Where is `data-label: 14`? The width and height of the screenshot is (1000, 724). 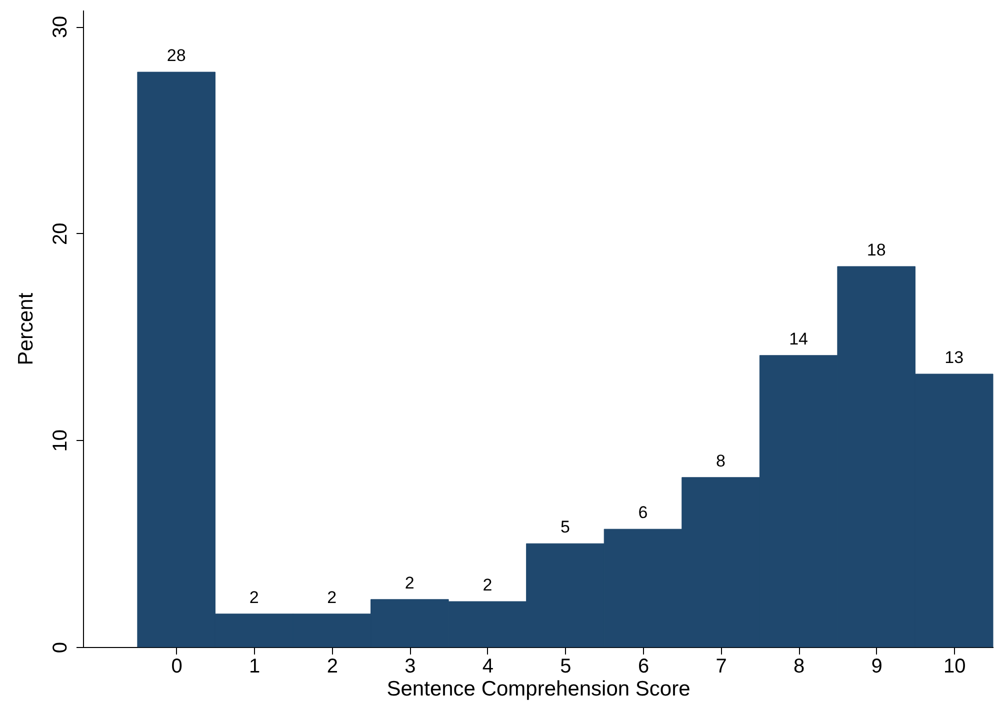
data-label: 14 is located at coordinates (798, 338).